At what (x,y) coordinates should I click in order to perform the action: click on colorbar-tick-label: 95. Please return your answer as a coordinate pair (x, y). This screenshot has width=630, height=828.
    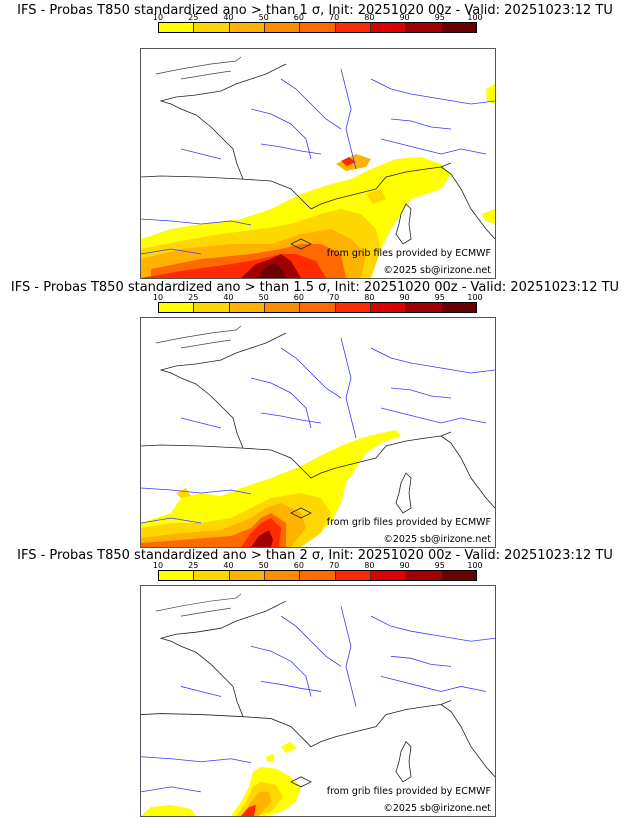
    Looking at the image, I should click on (439, 17).